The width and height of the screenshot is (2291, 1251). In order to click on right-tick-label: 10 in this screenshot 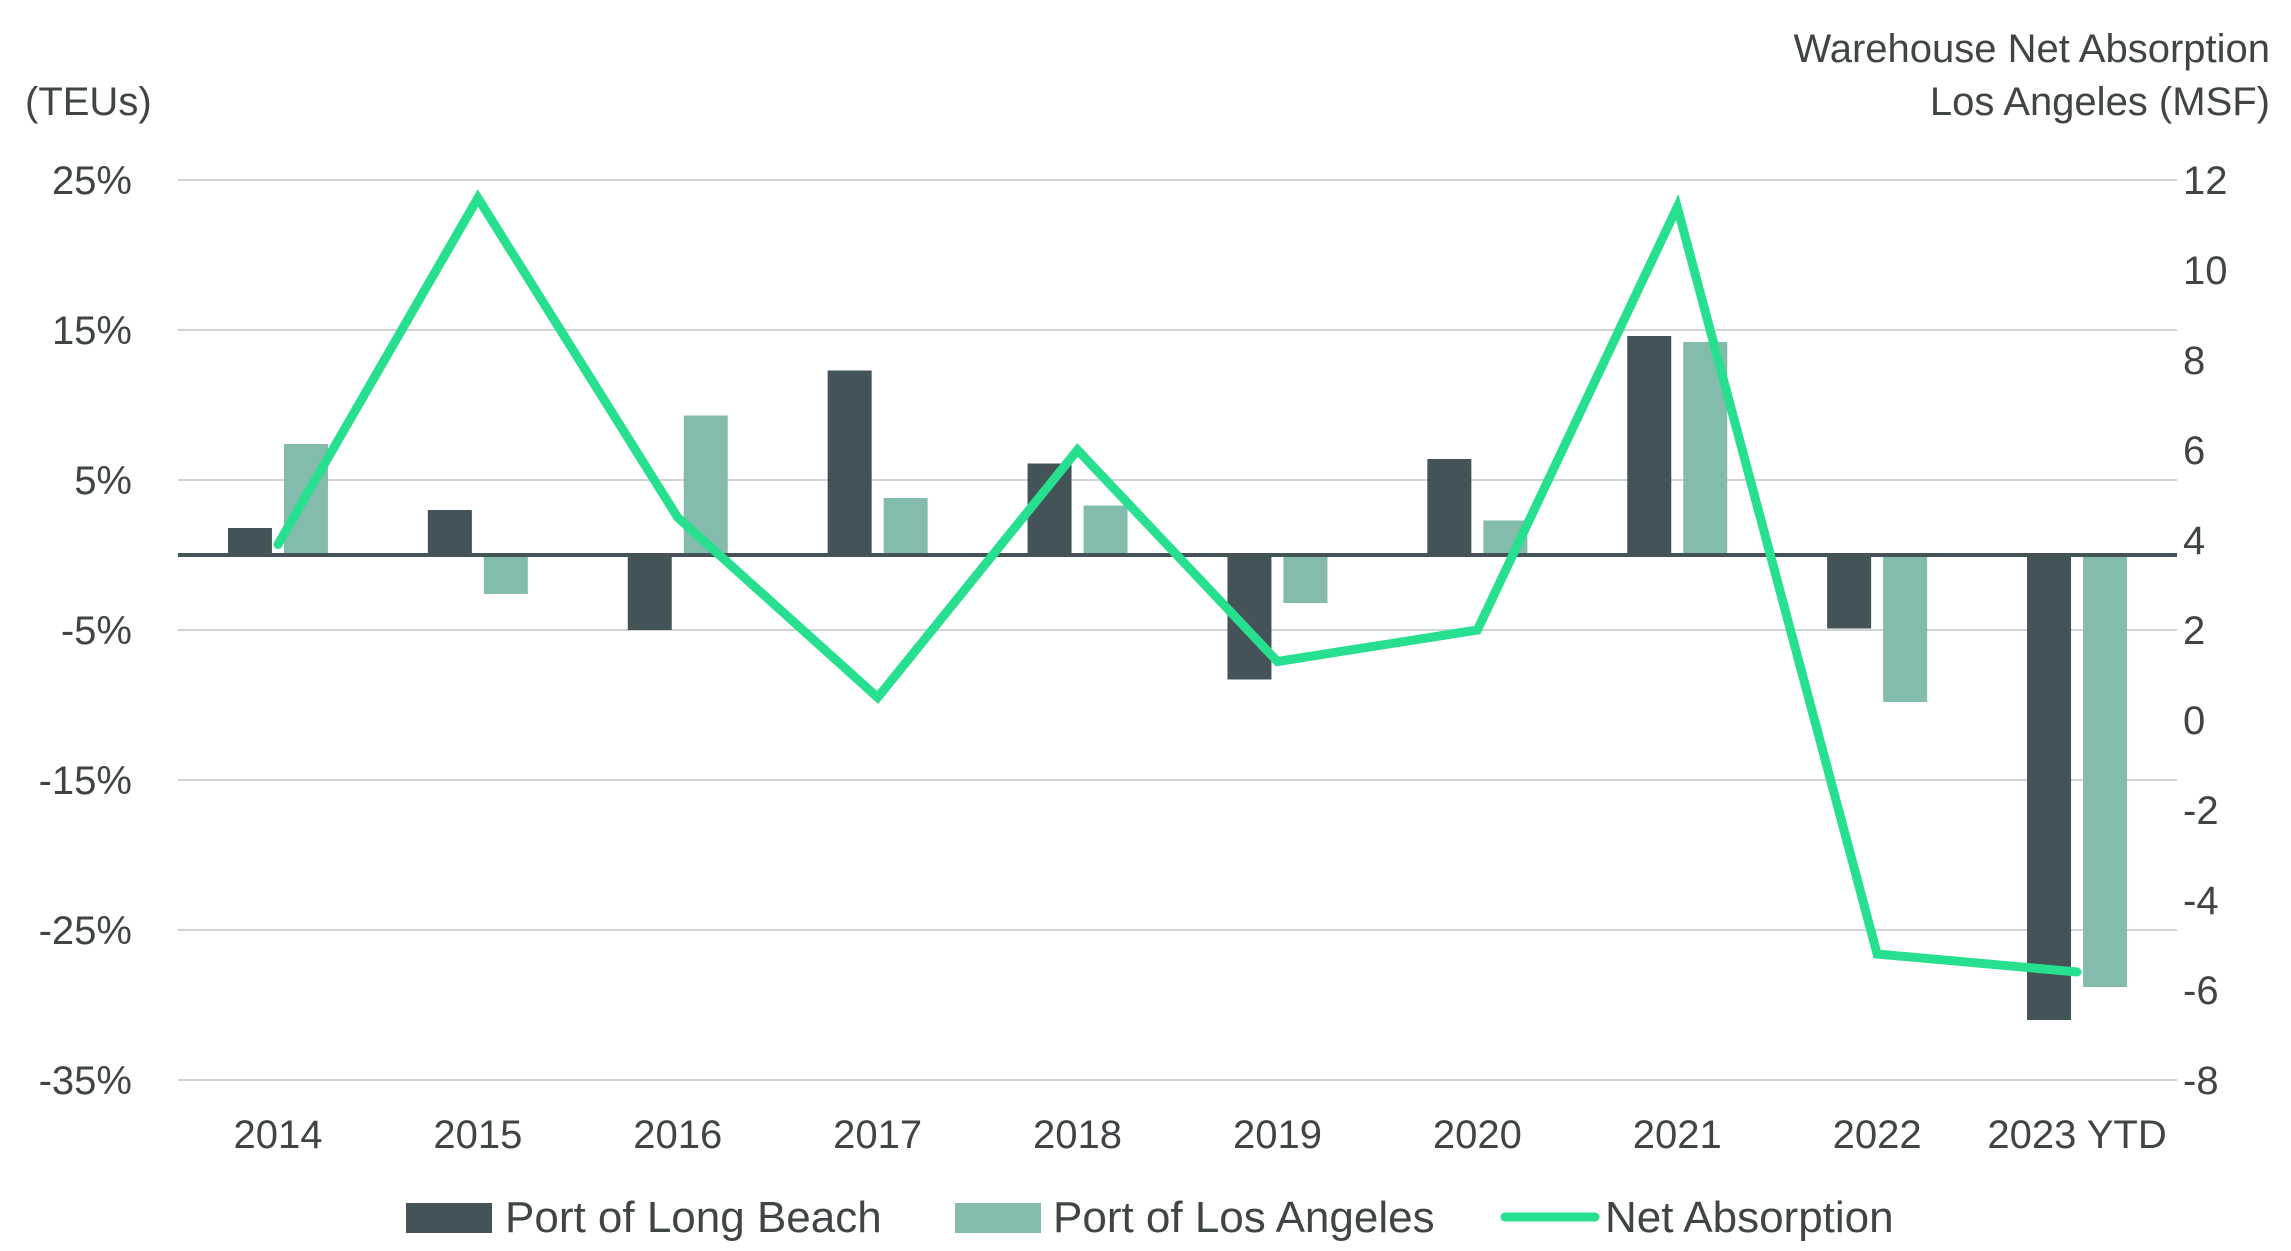, I will do `click(2205, 271)`.